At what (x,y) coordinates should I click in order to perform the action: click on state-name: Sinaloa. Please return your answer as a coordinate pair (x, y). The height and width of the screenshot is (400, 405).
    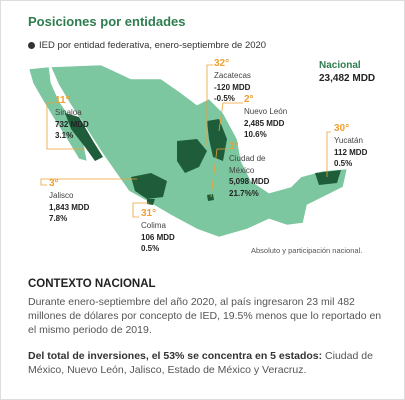
    Looking at the image, I should click on (68, 112).